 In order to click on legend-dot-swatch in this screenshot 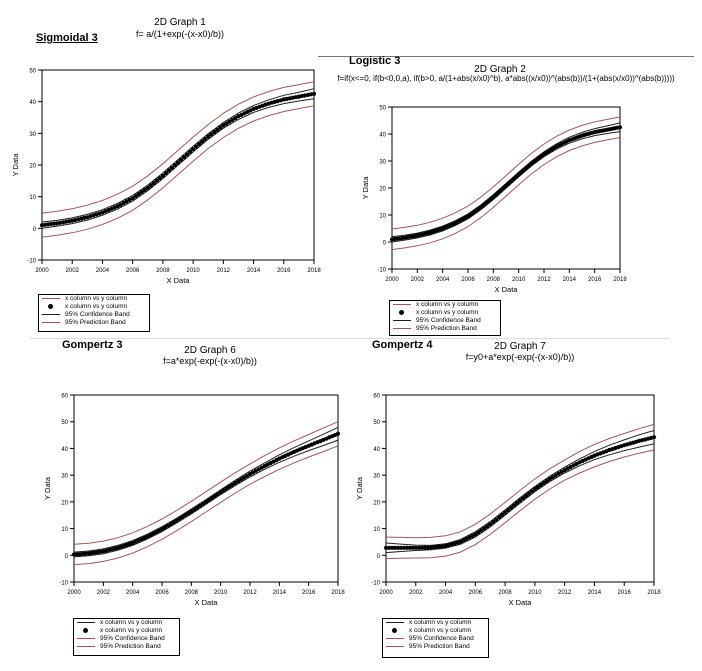, I will do `click(85, 630)`.